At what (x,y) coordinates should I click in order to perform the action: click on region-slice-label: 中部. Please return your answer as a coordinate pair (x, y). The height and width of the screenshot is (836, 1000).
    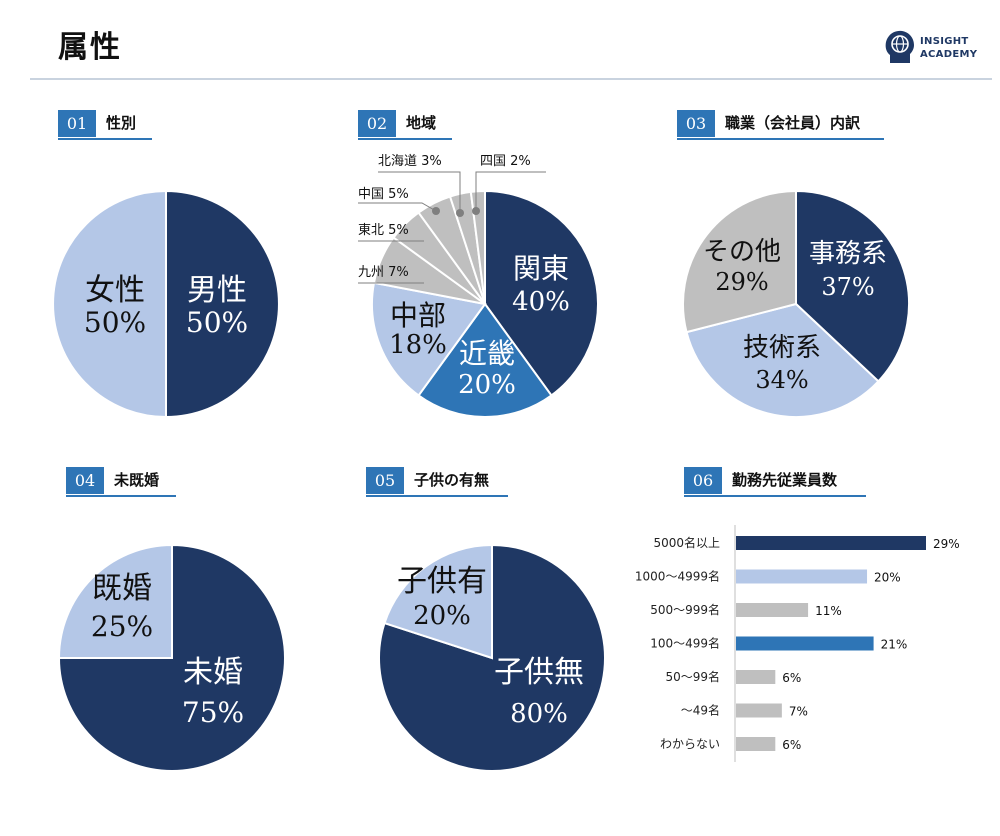
    Looking at the image, I should click on (418, 315).